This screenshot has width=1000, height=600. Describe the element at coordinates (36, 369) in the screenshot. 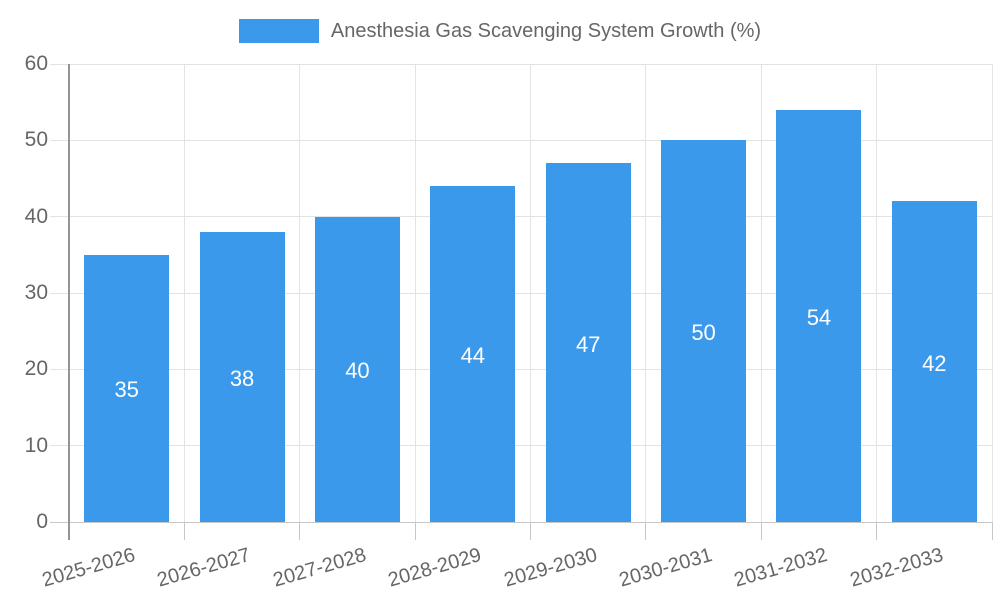

I see `y-tick-label: 20` at that location.